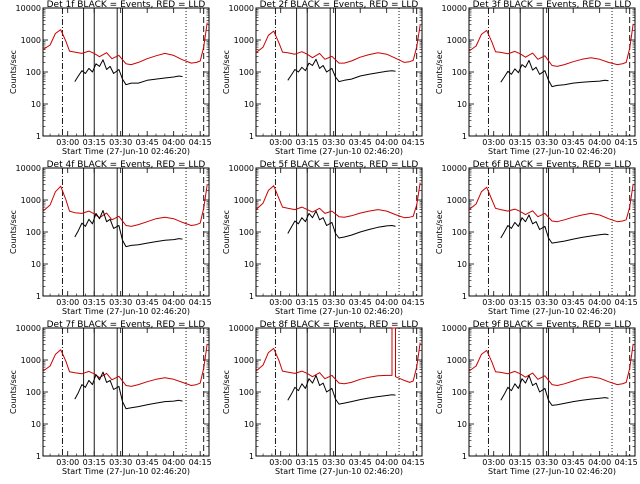 This screenshot has width=640, height=484. I want to click on panel-title: Det 3f BLACK = Events, RED = LLD, so click(552, 5).